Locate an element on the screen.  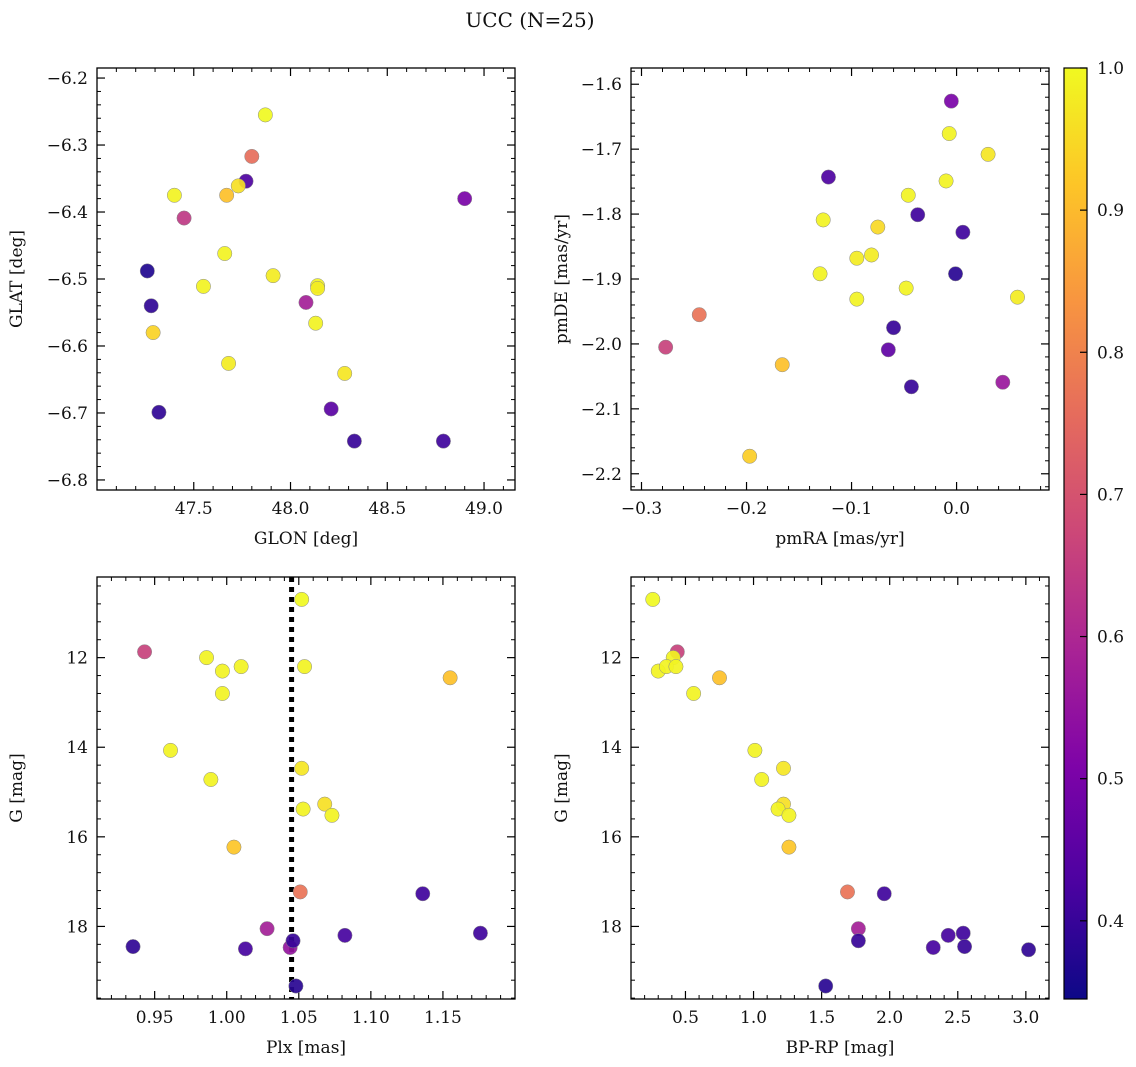
x-tick-label: 1.5 is located at coordinates (821, 1018).